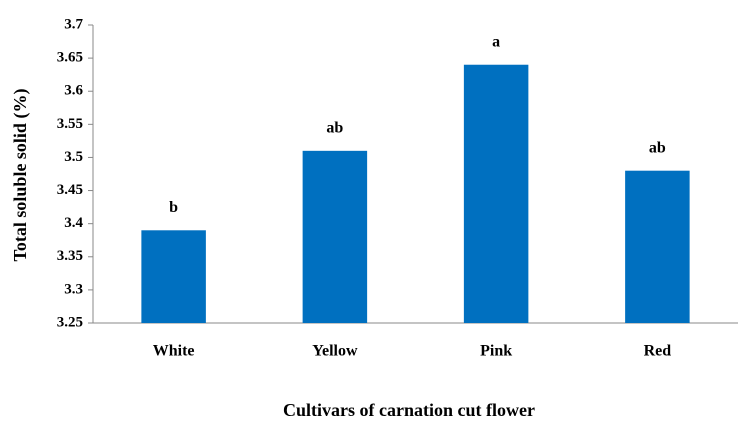 This screenshot has height=425, width=750. What do you see at coordinates (174, 351) in the screenshot?
I see `x-tick-label: White` at bounding box center [174, 351].